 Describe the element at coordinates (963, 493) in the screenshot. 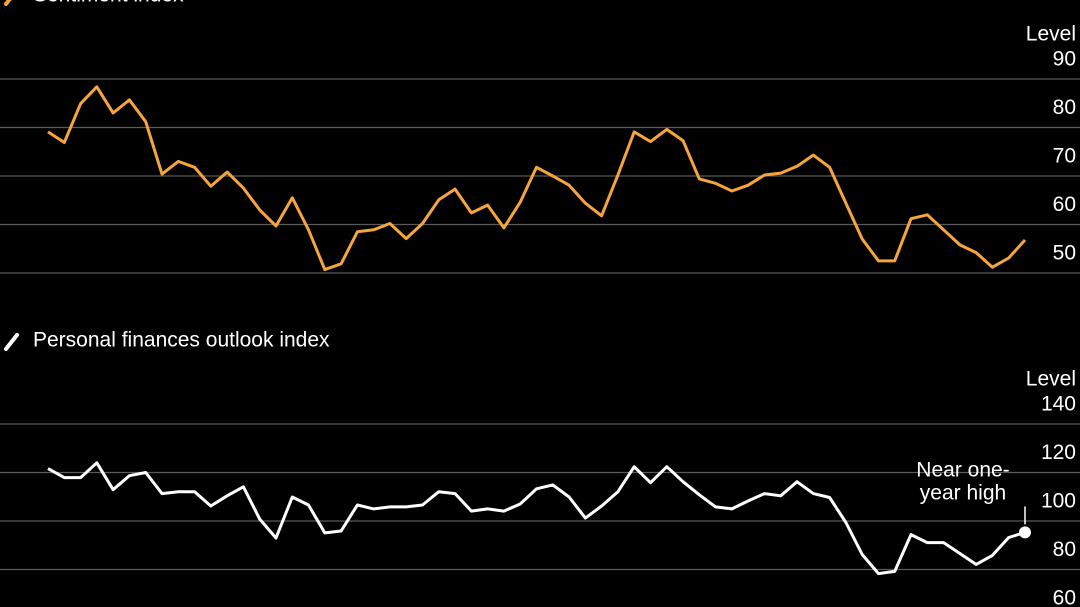

I see `annotation-text: year high` at that location.